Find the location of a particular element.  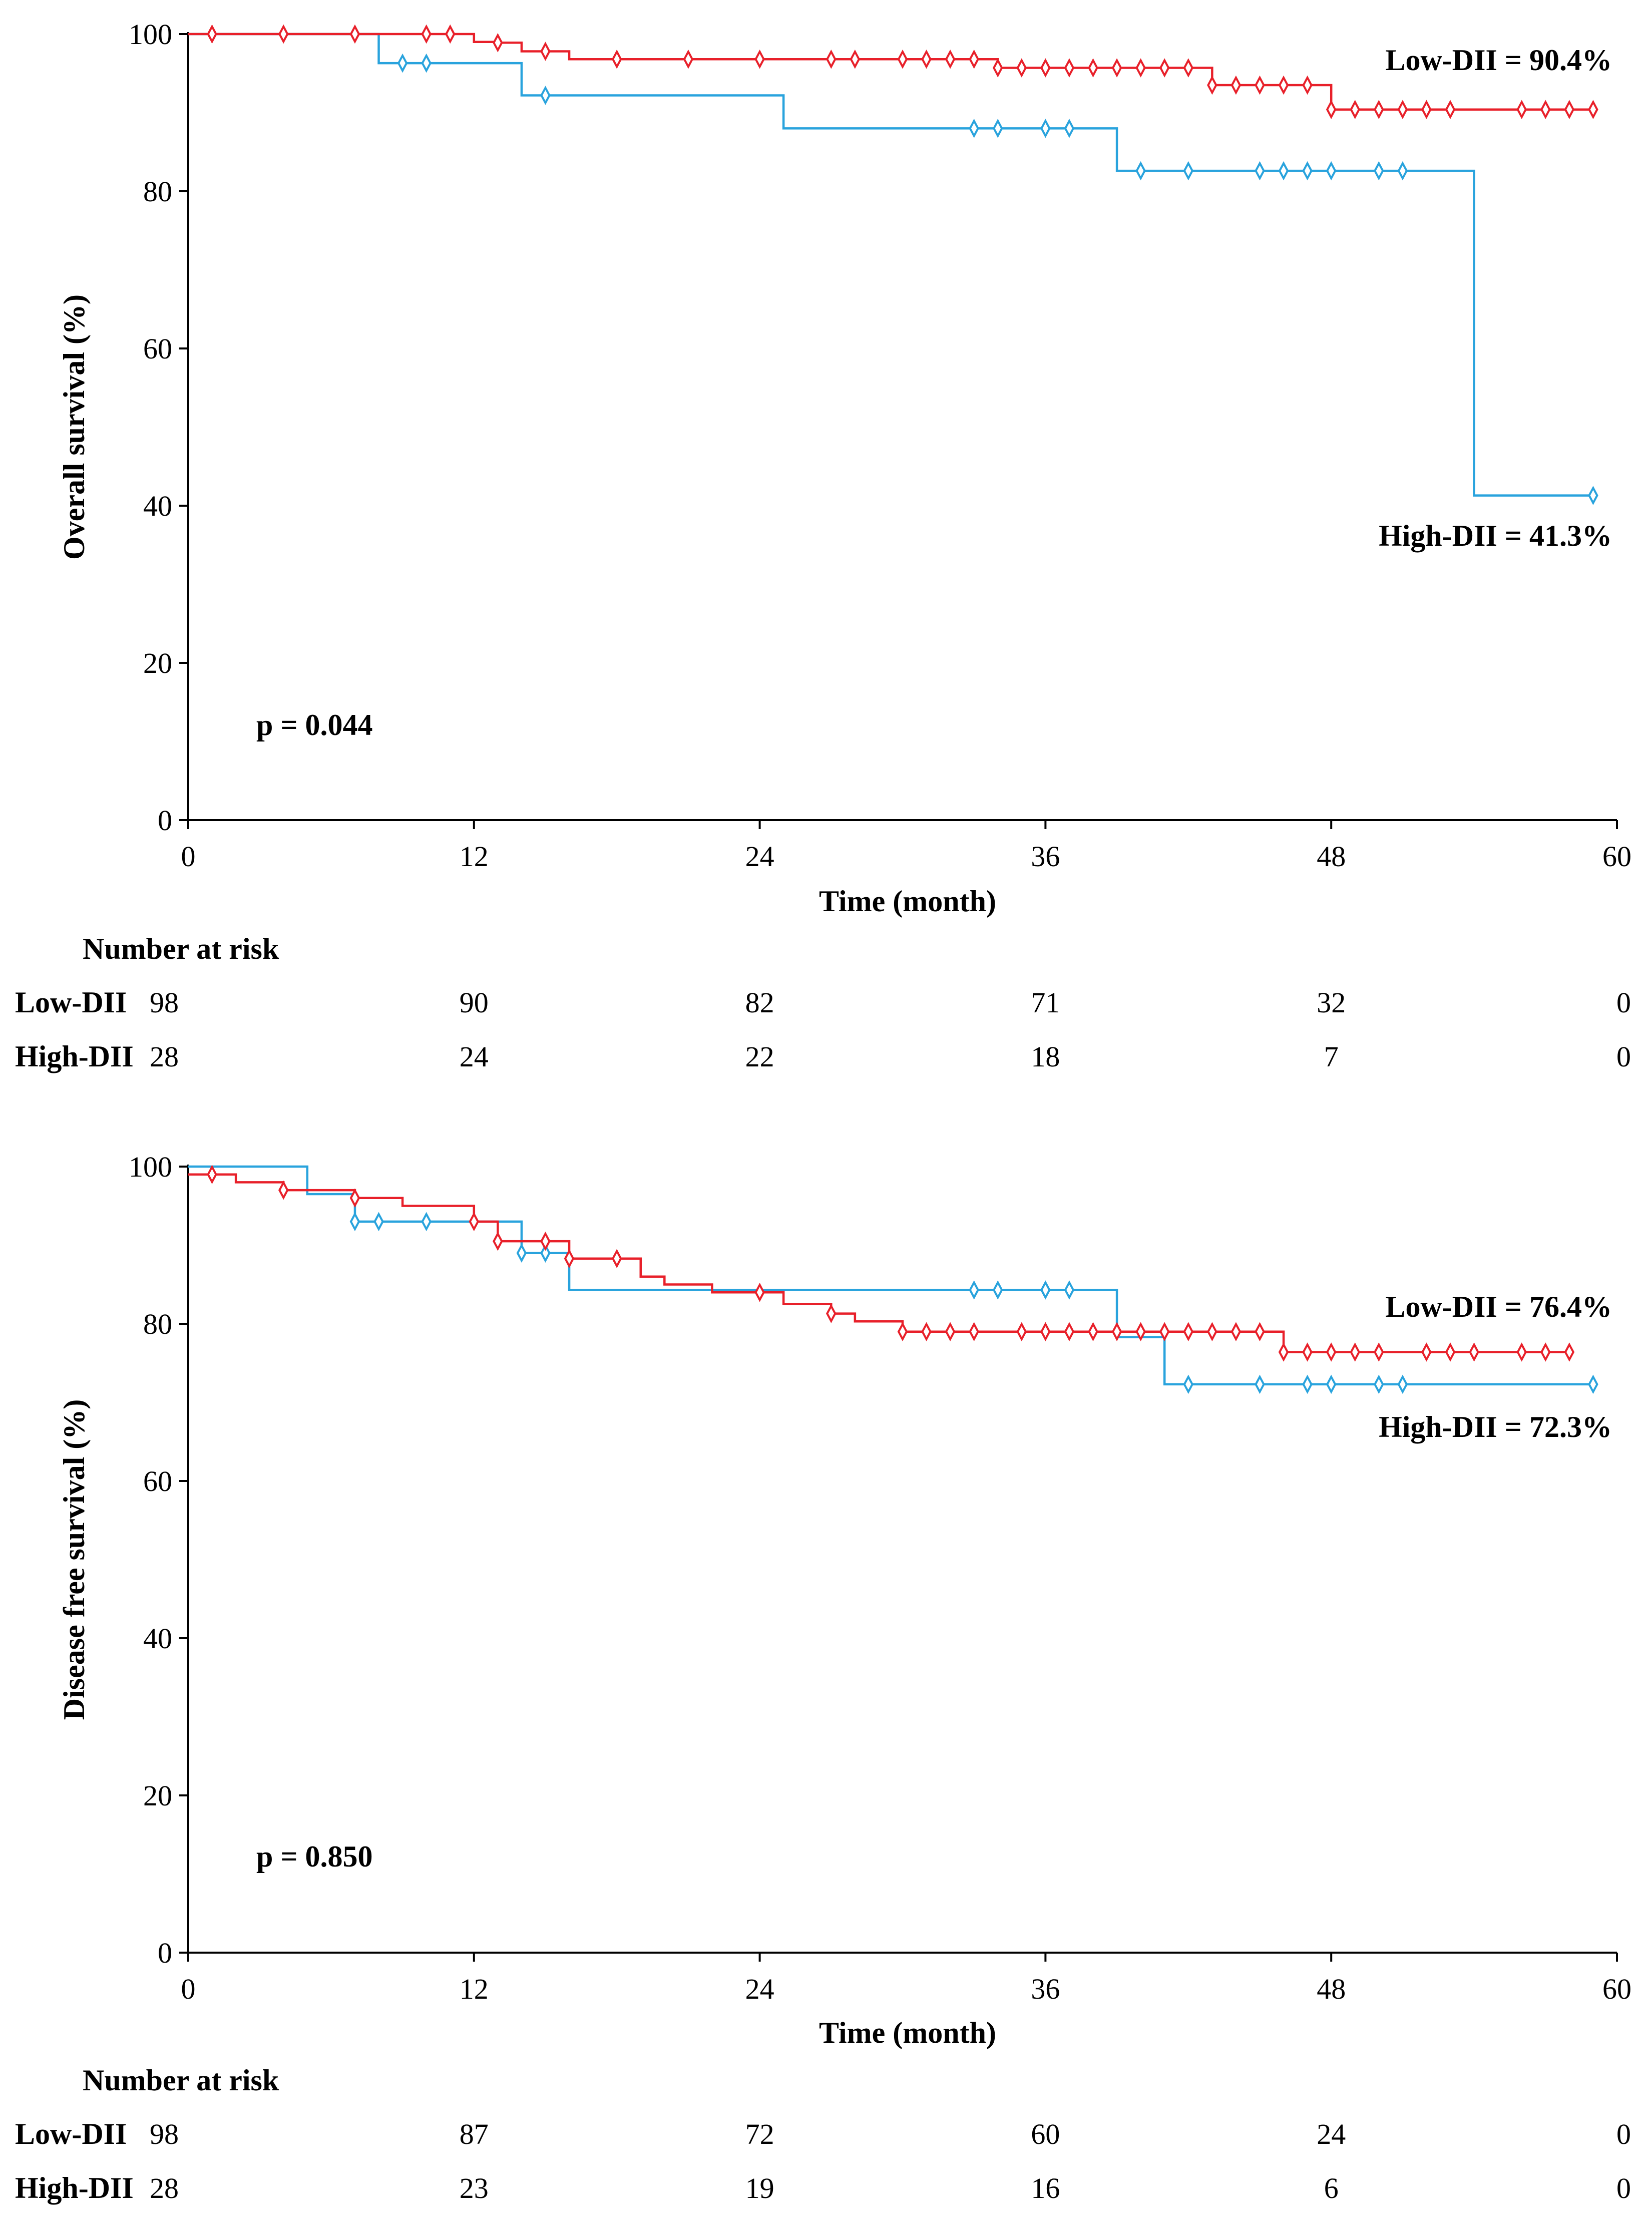

x-tick-label: 0 is located at coordinates (188, 856).